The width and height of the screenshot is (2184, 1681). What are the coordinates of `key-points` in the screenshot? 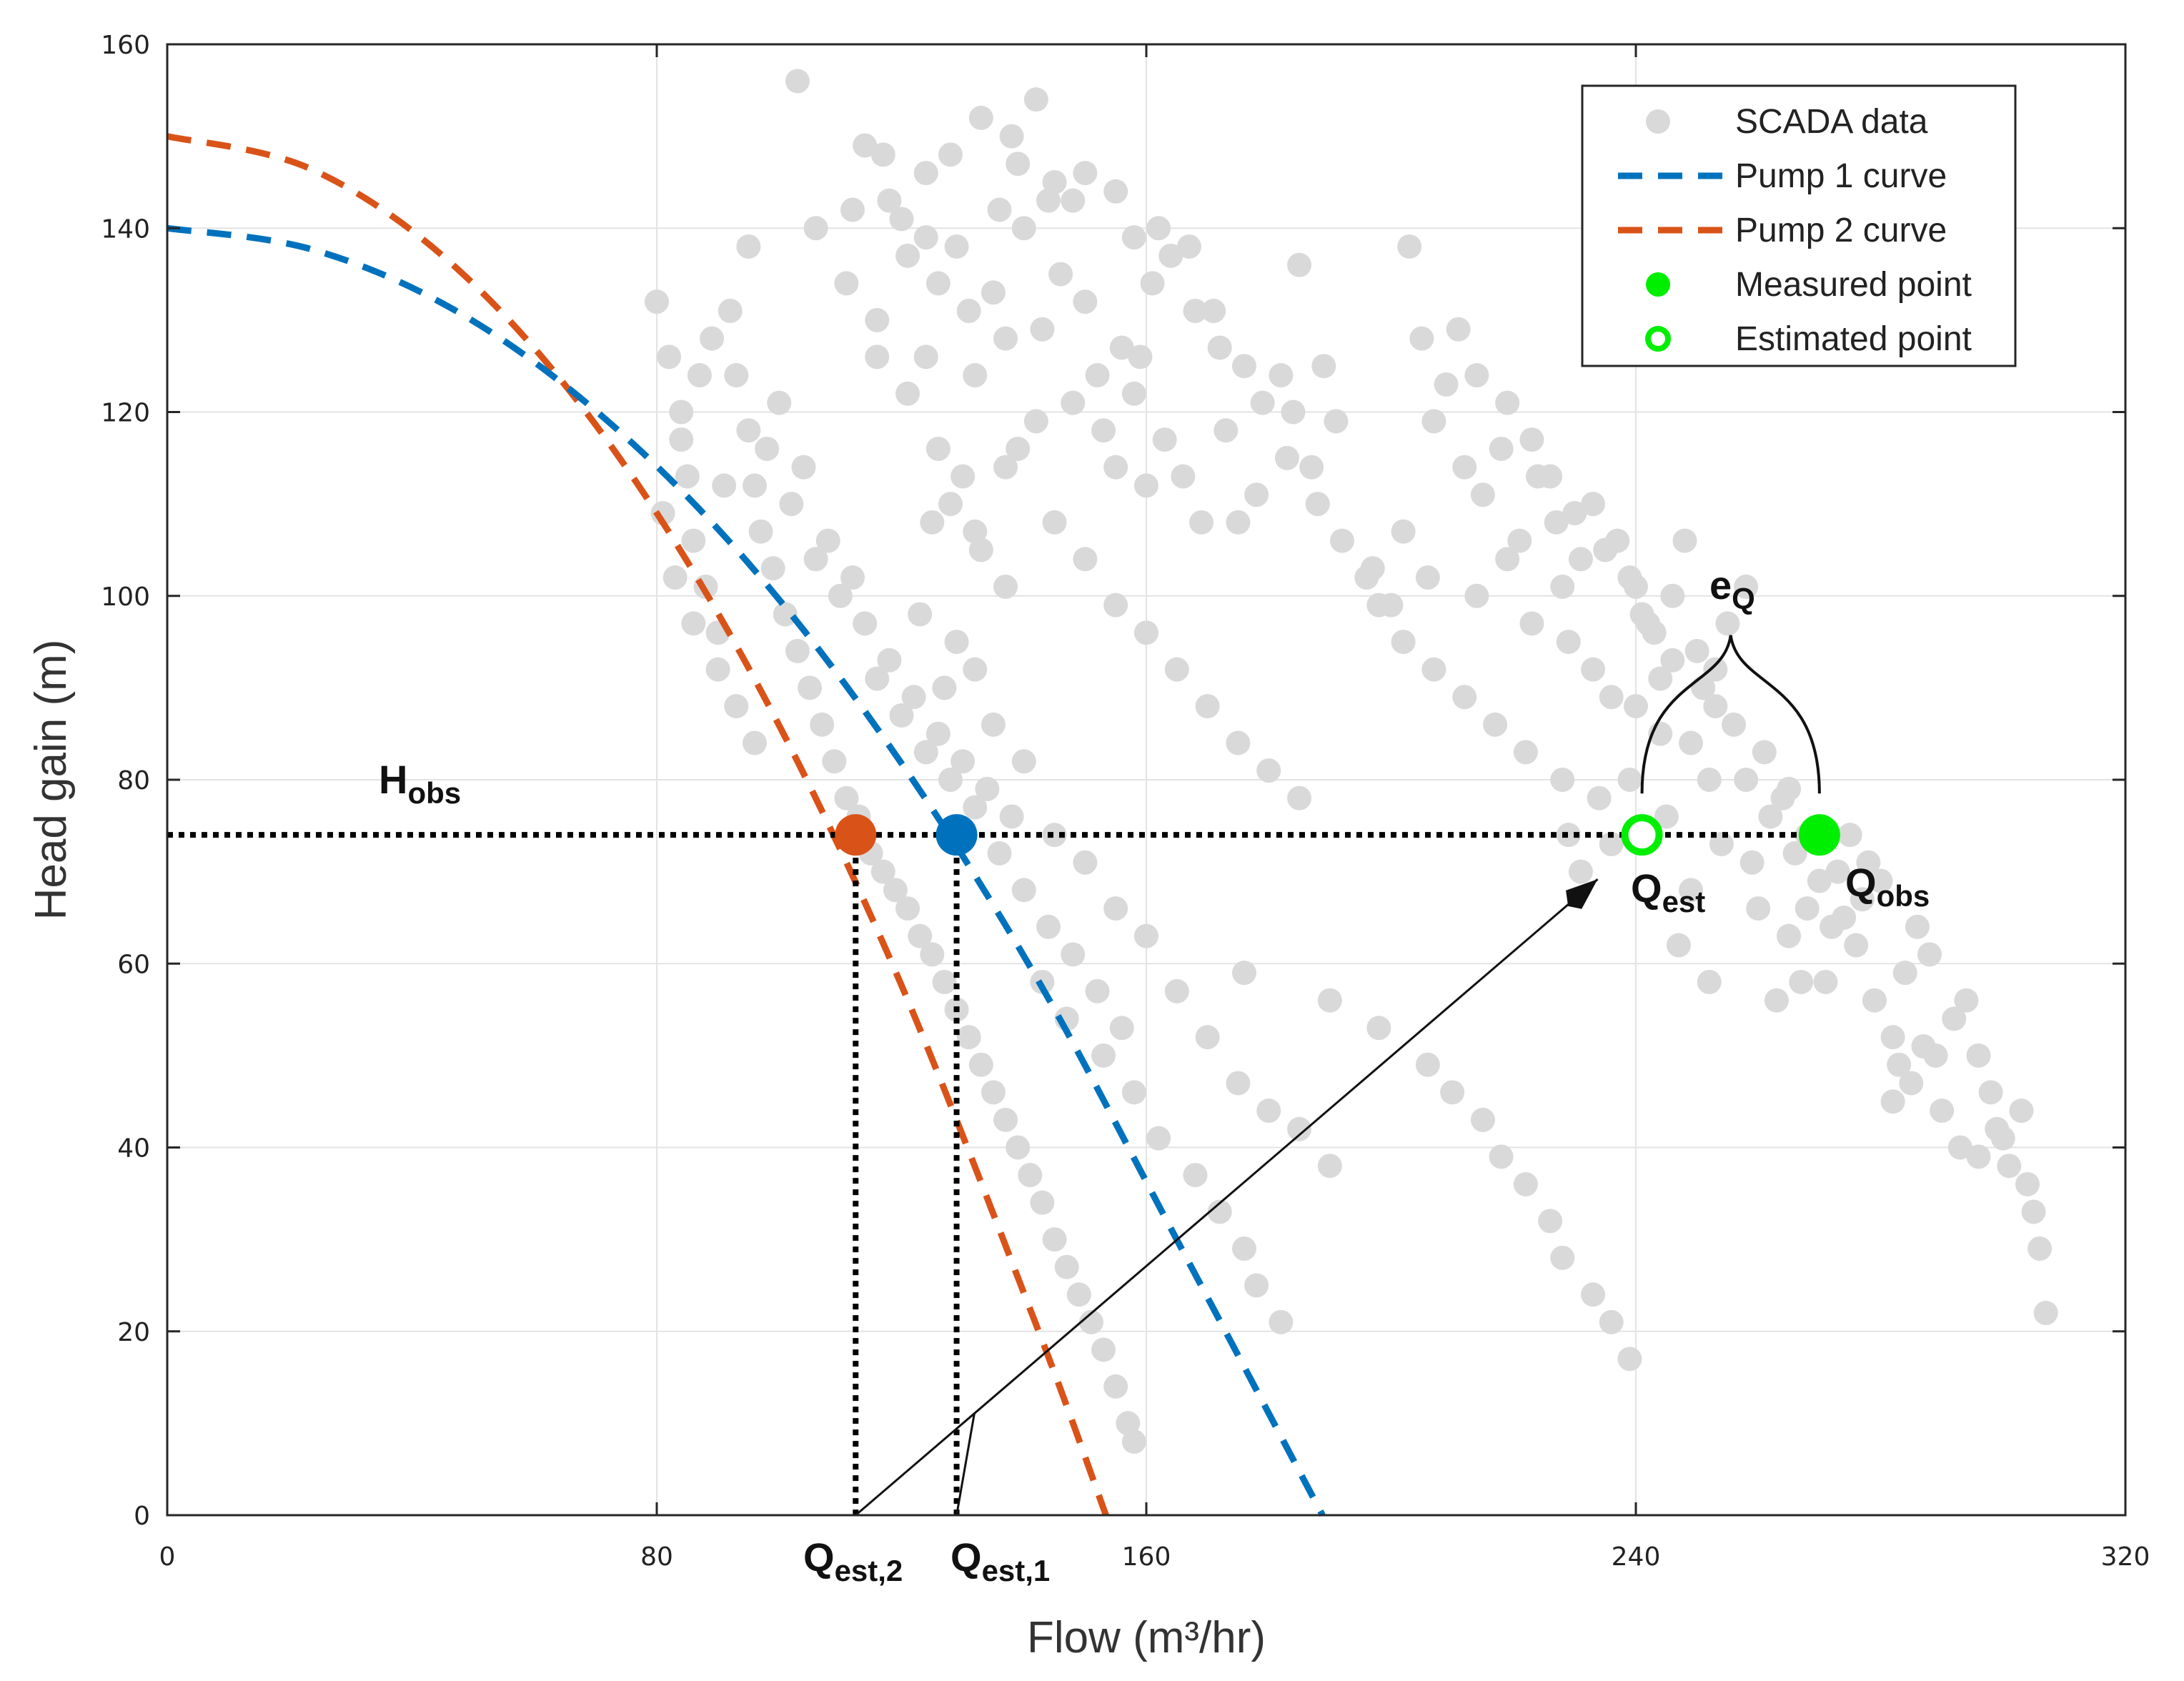 It's located at (1337, 835).